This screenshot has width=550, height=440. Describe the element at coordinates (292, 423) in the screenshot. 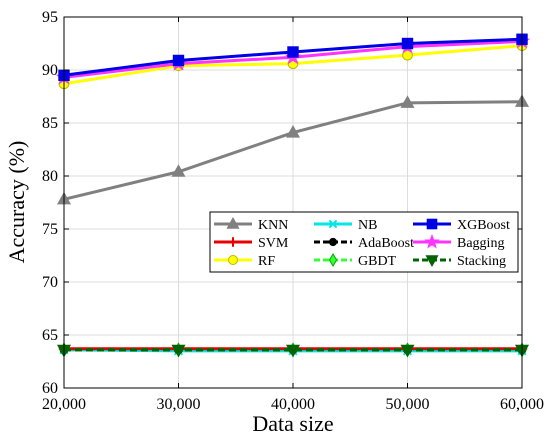

I see `x-axis-title: Data size` at that location.